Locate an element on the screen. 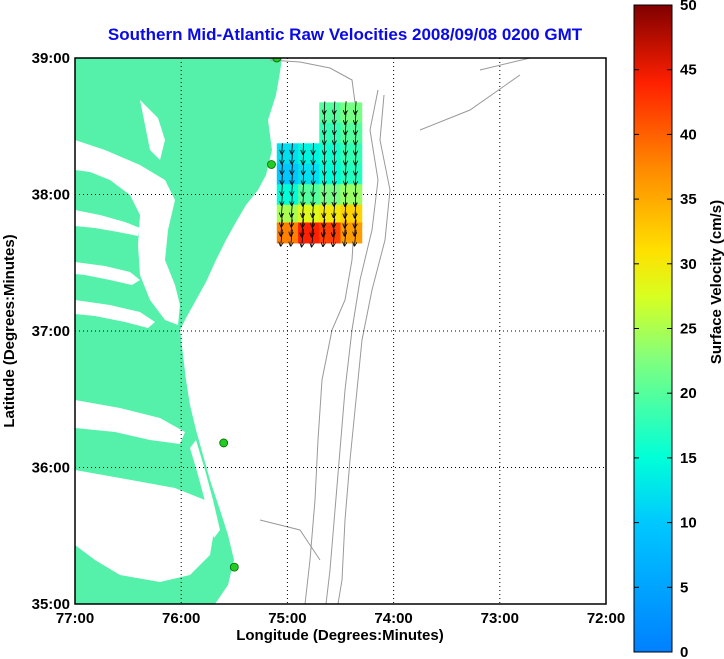 This screenshot has width=724, height=659. pamlico-sound is located at coordinates (145, 526).